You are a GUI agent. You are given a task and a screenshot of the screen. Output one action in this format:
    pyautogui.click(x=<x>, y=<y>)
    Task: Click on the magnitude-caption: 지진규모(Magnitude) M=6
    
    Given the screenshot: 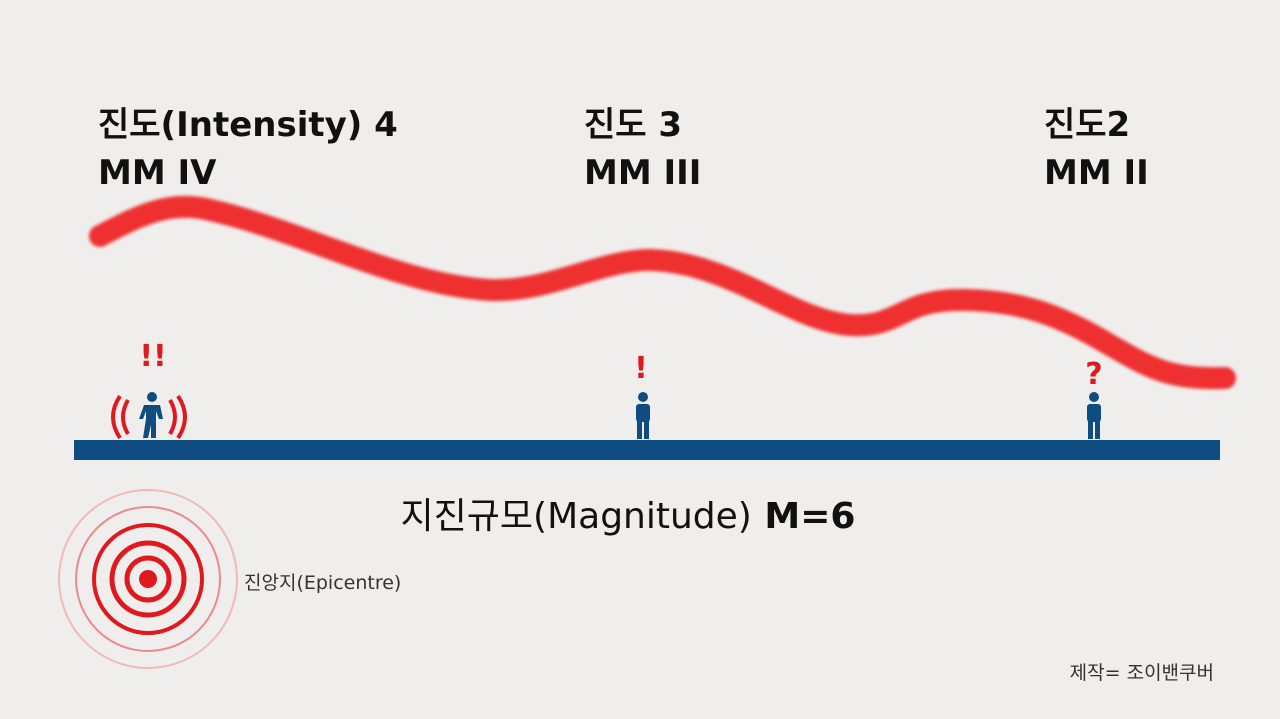 What is the action you would take?
    pyautogui.click(x=628, y=516)
    